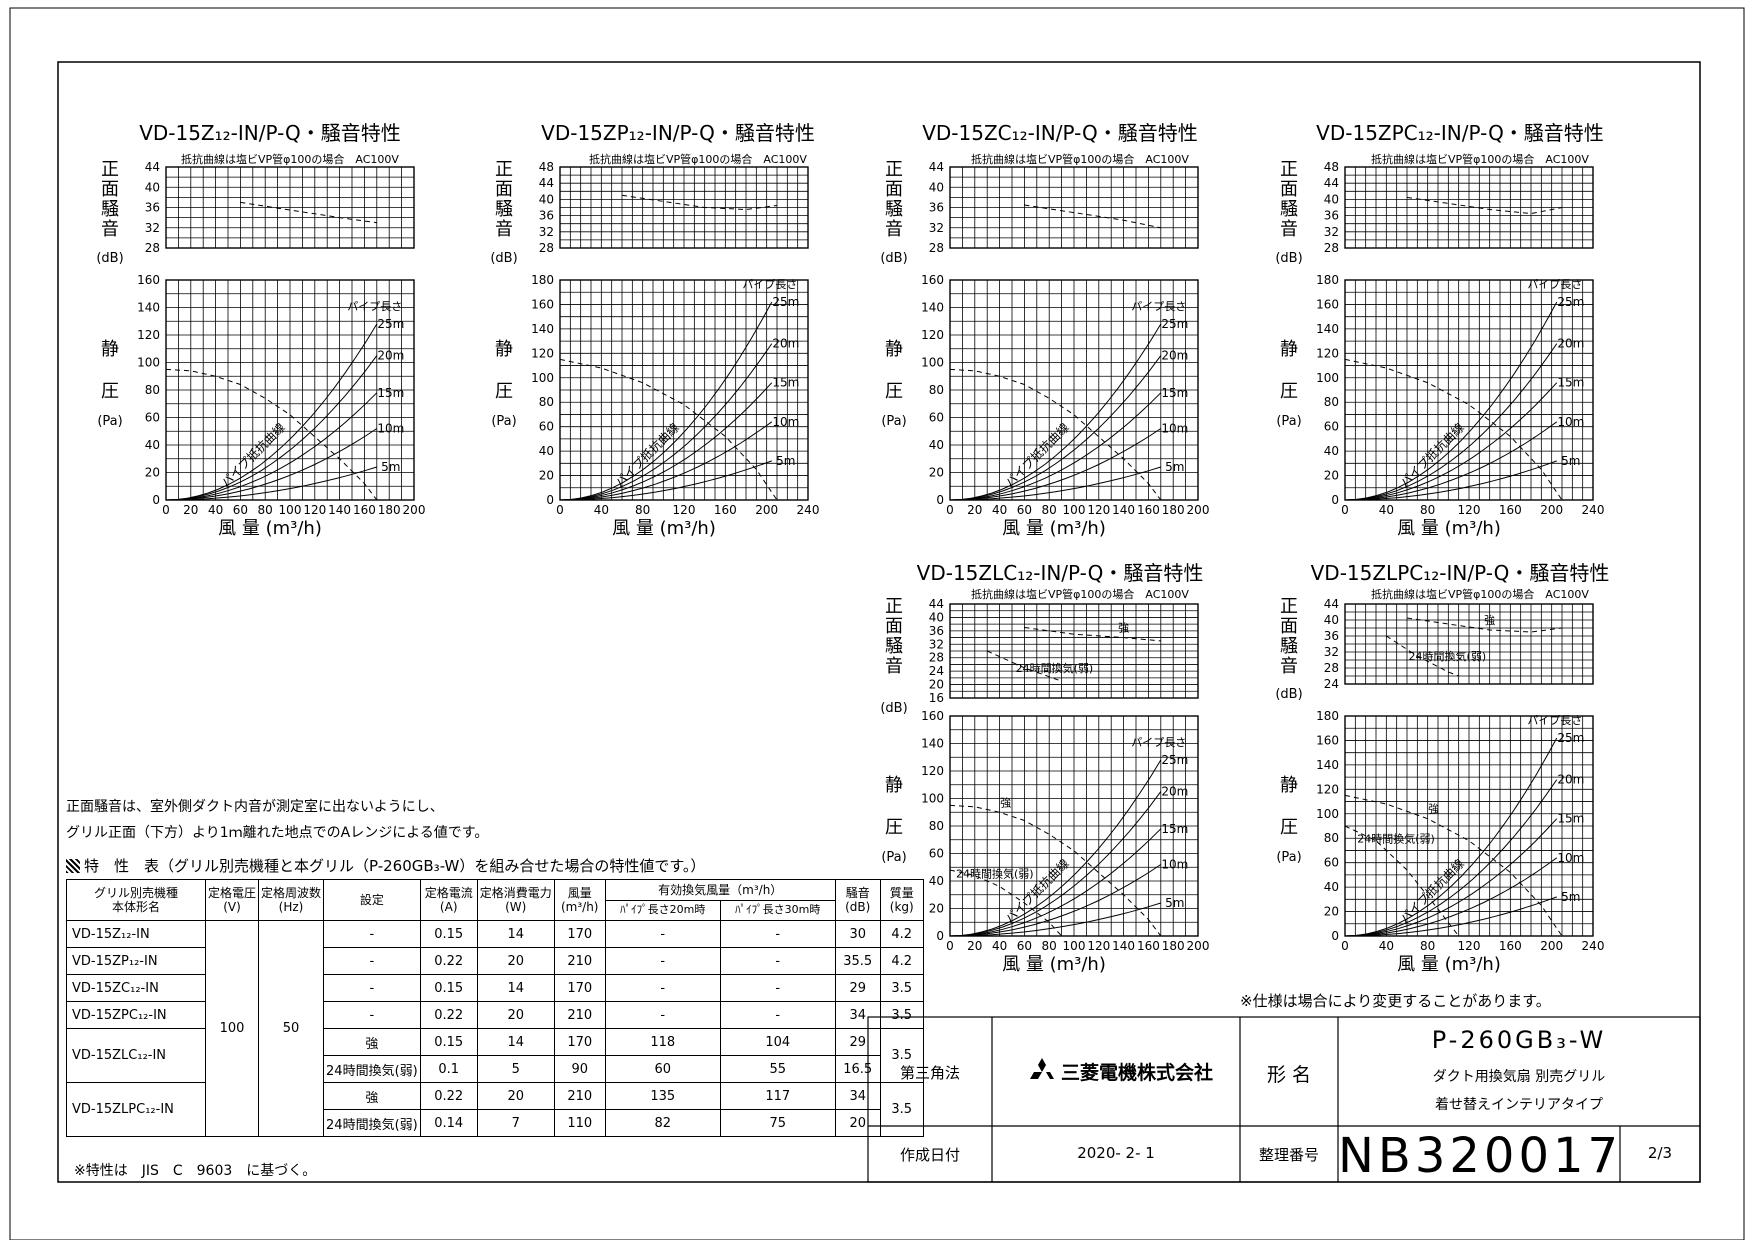  I want to click on noise-tick: 44, so click(546, 183).